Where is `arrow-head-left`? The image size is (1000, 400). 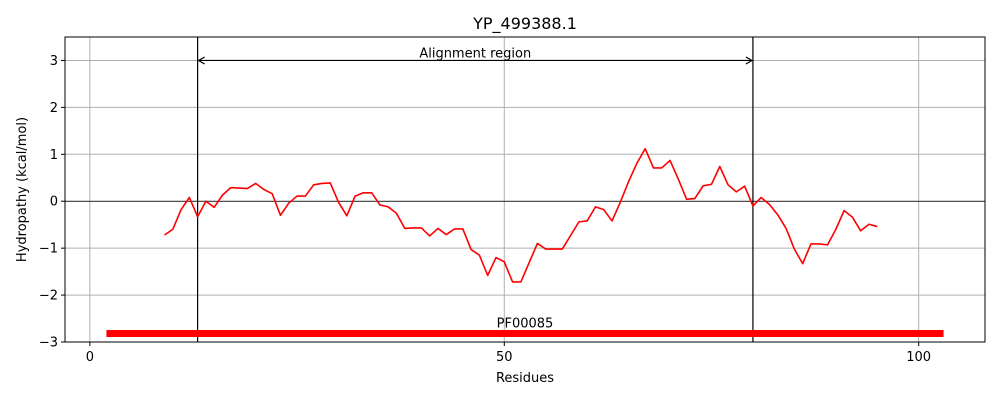
arrow-head-left is located at coordinates (201, 60).